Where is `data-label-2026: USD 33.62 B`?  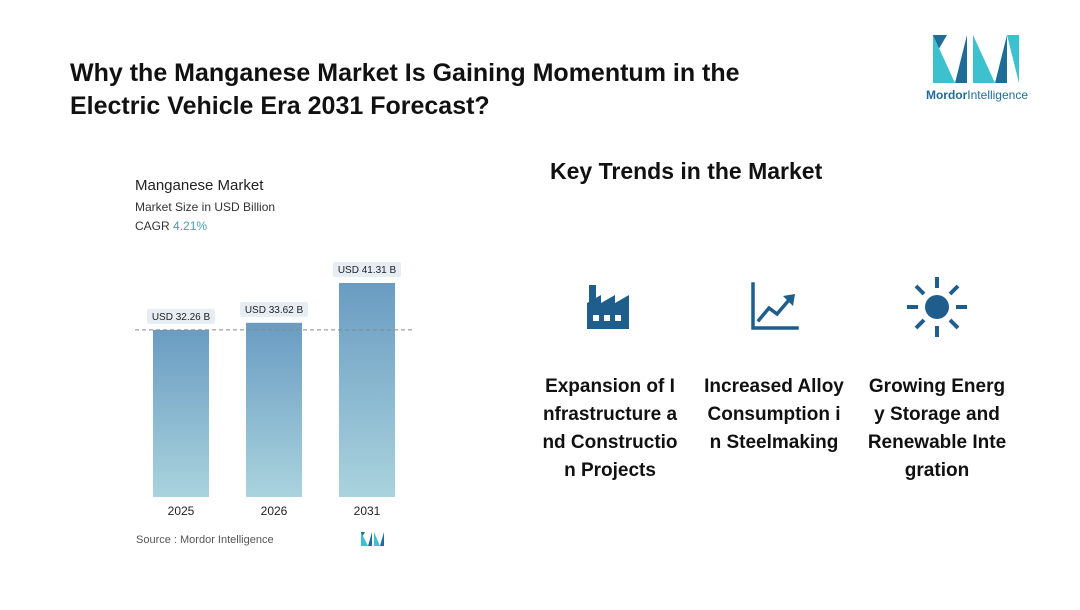 data-label-2026: USD 33.62 B is located at coordinates (274, 310).